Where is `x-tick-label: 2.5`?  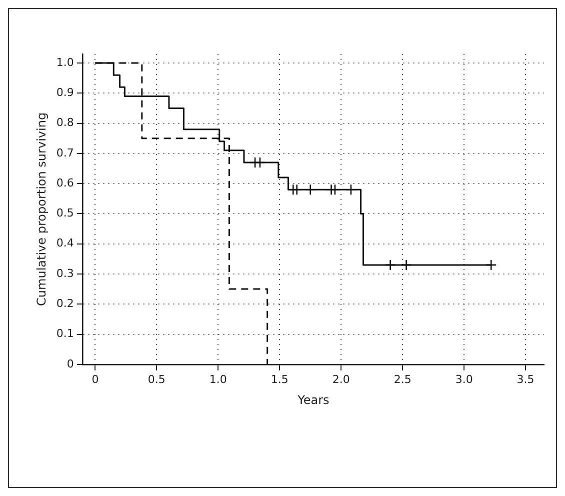
x-tick-label: 2.5 is located at coordinates (403, 379).